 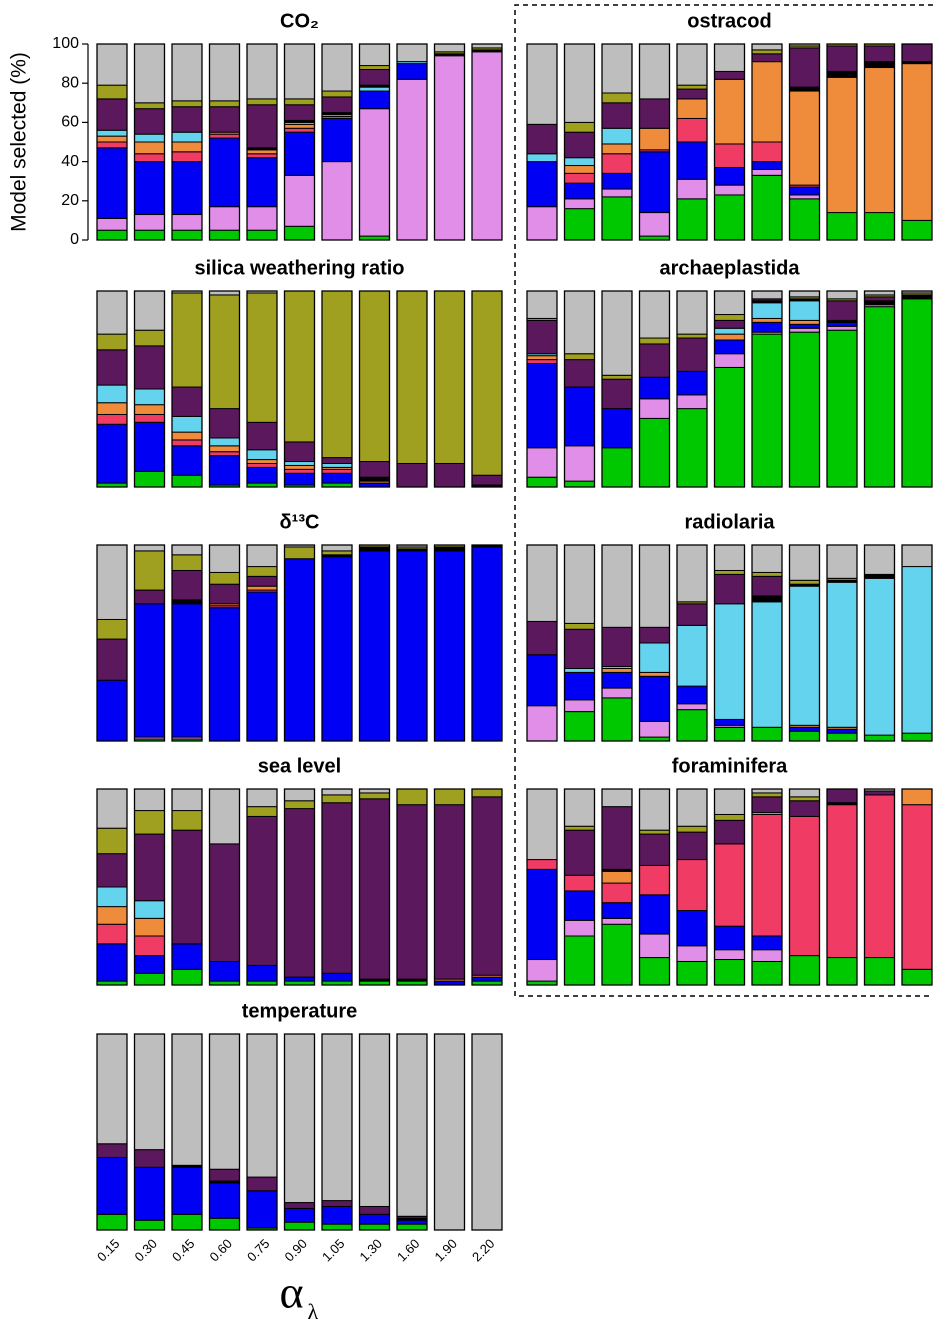 I want to click on y-tick-label: 40, so click(x=70, y=161).